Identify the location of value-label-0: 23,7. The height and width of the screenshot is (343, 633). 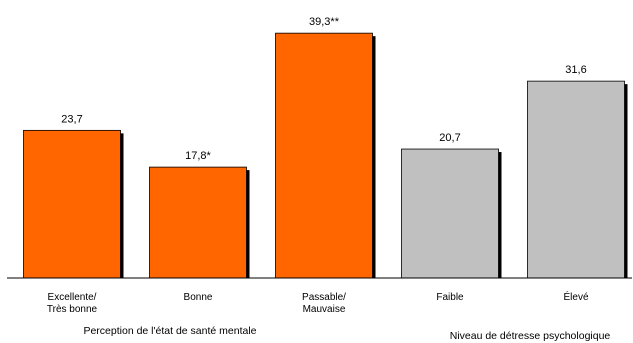
(71, 119).